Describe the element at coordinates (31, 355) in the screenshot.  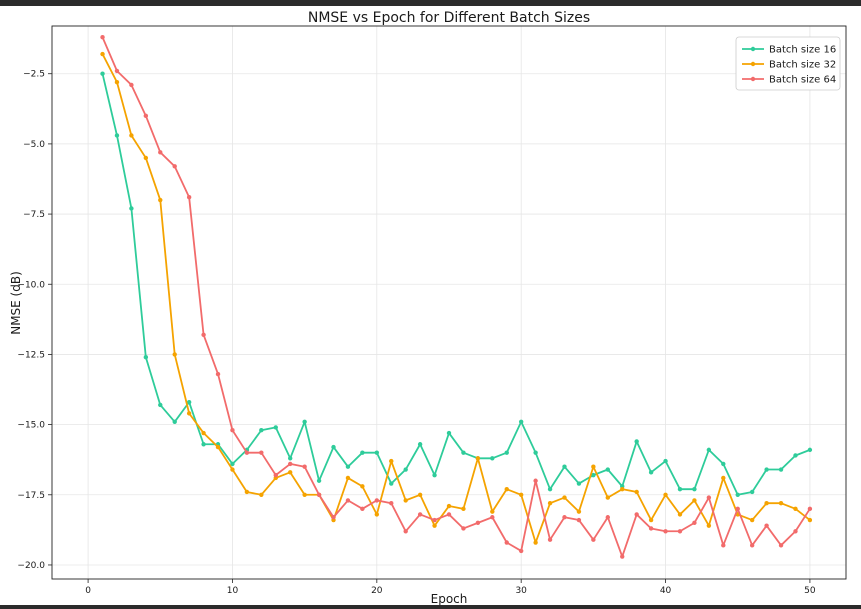
I see `y-tick-label: −12.5` at that location.